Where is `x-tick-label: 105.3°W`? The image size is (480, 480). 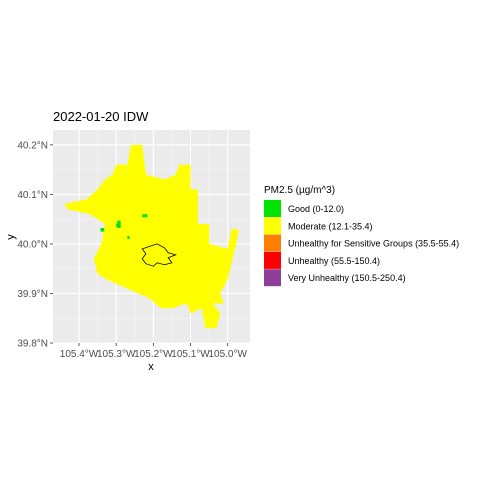 x-tick-label: 105.3°W is located at coordinates (116, 354).